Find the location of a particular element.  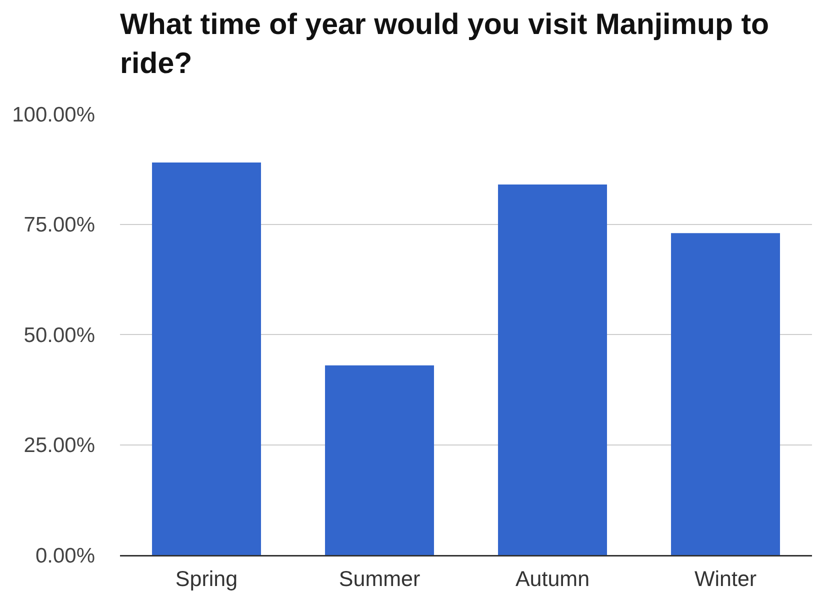

y-tick-label: 50.00% is located at coordinates (59, 335).